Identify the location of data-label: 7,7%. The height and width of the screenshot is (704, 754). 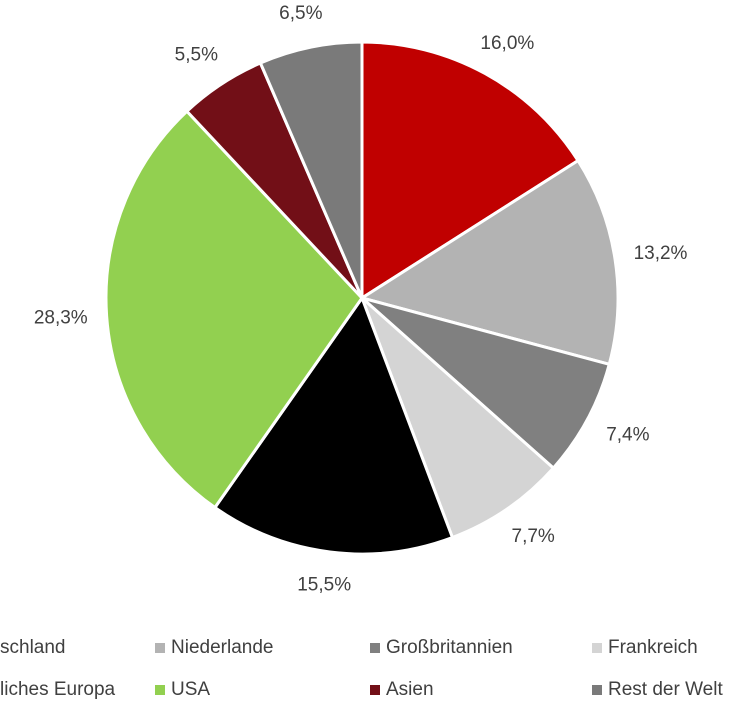
(533, 536).